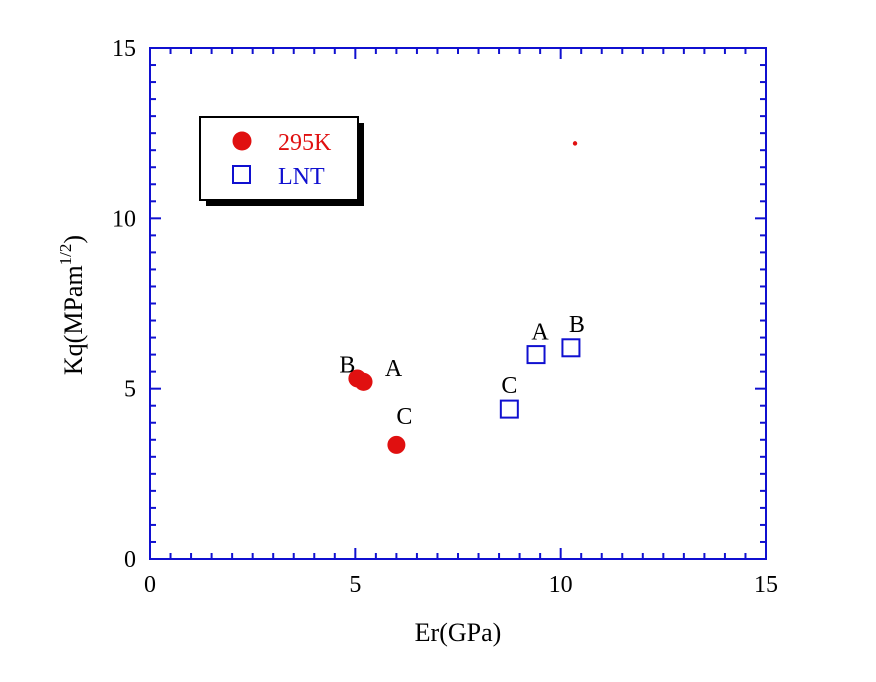 This screenshot has width=876, height=682. I want to click on stray-dot, so click(575, 143).